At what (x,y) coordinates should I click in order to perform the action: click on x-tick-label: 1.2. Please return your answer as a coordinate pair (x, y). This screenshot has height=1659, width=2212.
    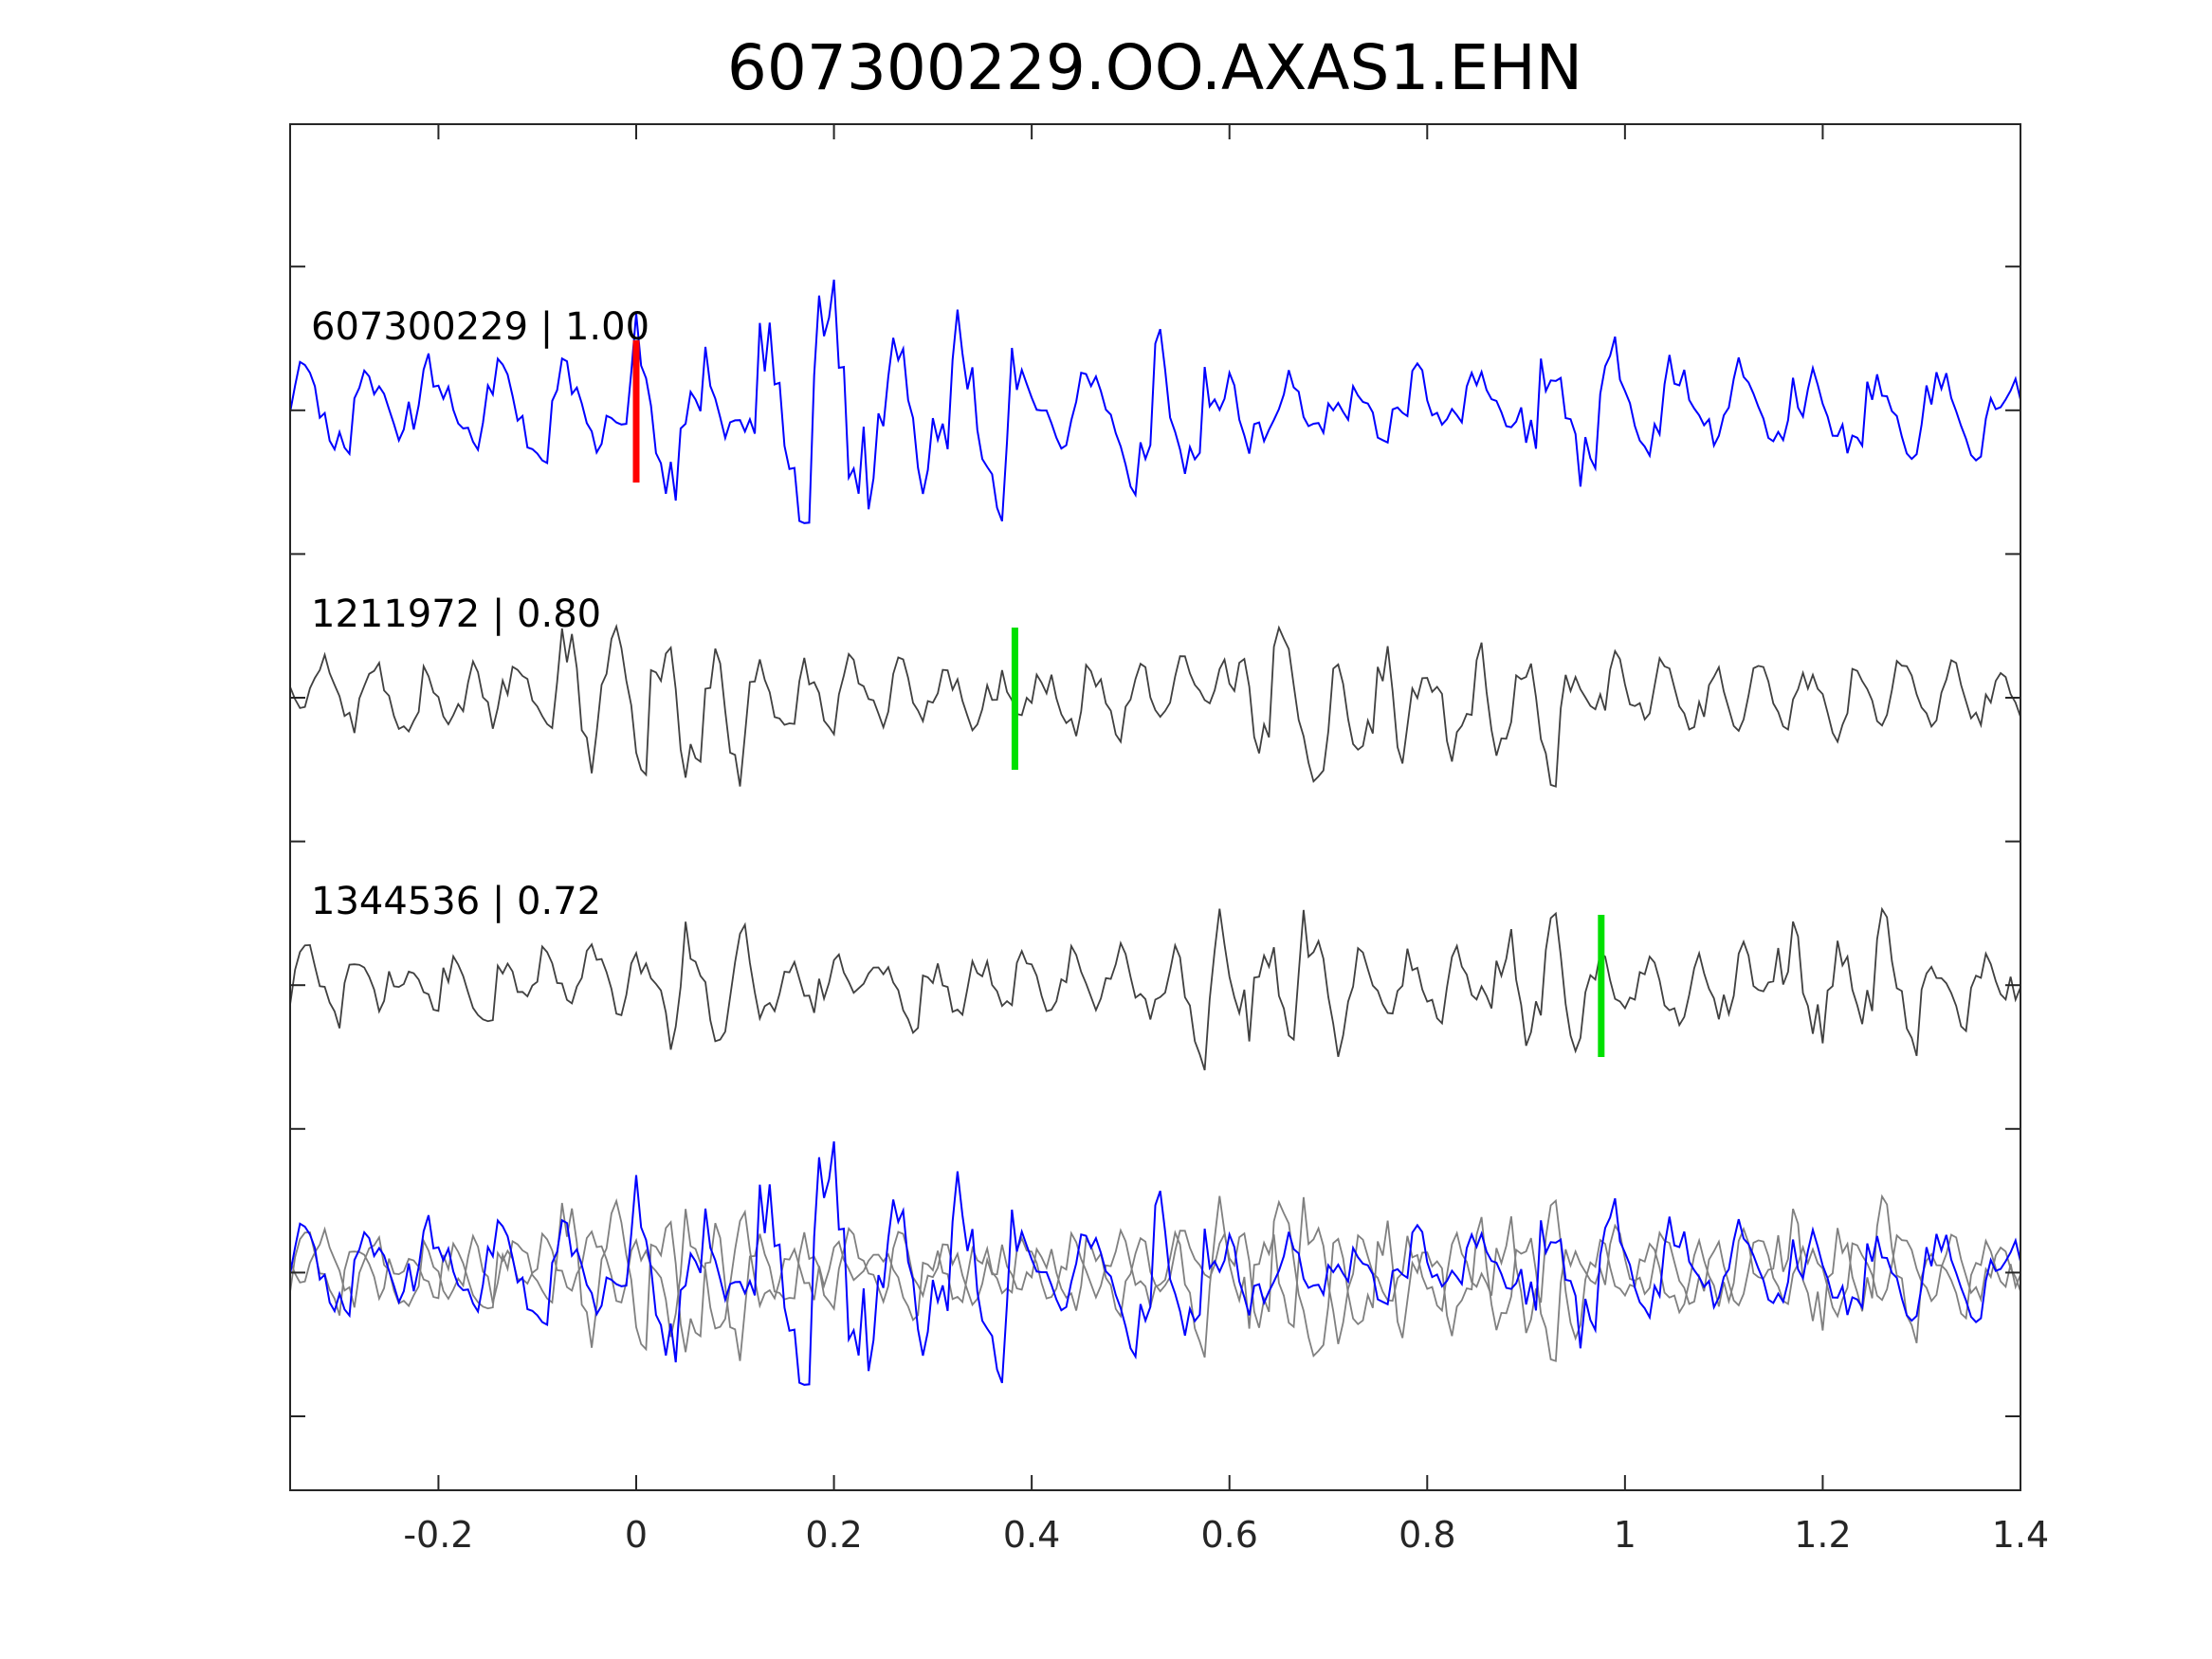
    Looking at the image, I should click on (1822, 1535).